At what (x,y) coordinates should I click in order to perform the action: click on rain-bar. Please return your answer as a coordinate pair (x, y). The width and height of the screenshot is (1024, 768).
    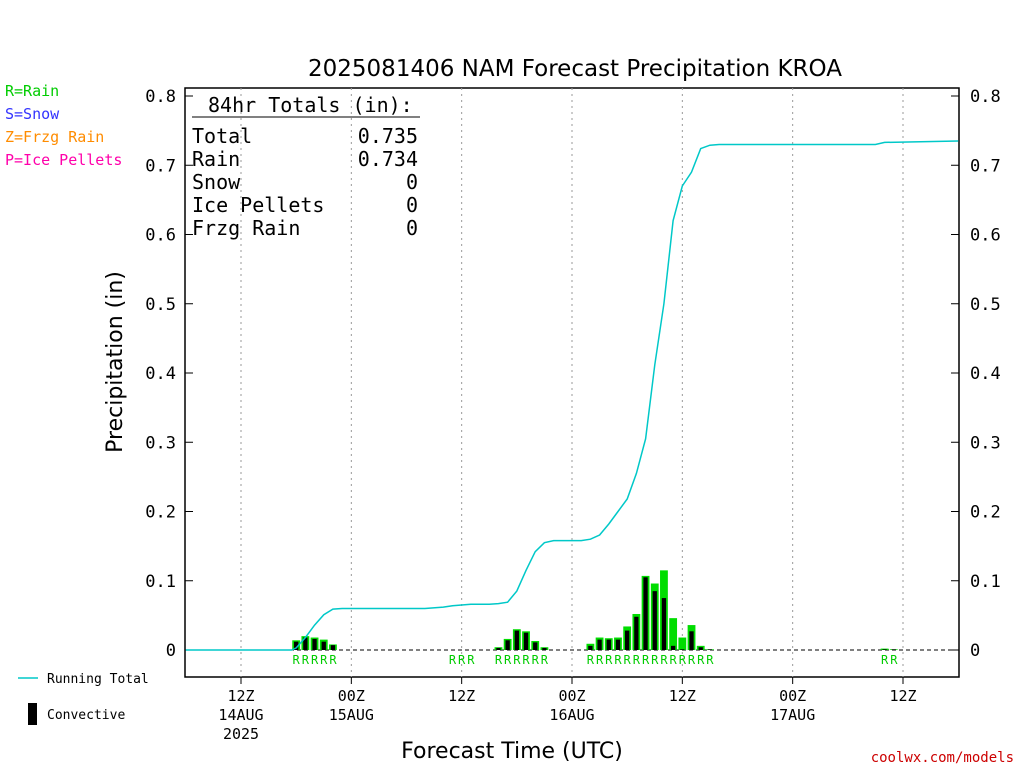
    Looking at the image, I should click on (682, 643).